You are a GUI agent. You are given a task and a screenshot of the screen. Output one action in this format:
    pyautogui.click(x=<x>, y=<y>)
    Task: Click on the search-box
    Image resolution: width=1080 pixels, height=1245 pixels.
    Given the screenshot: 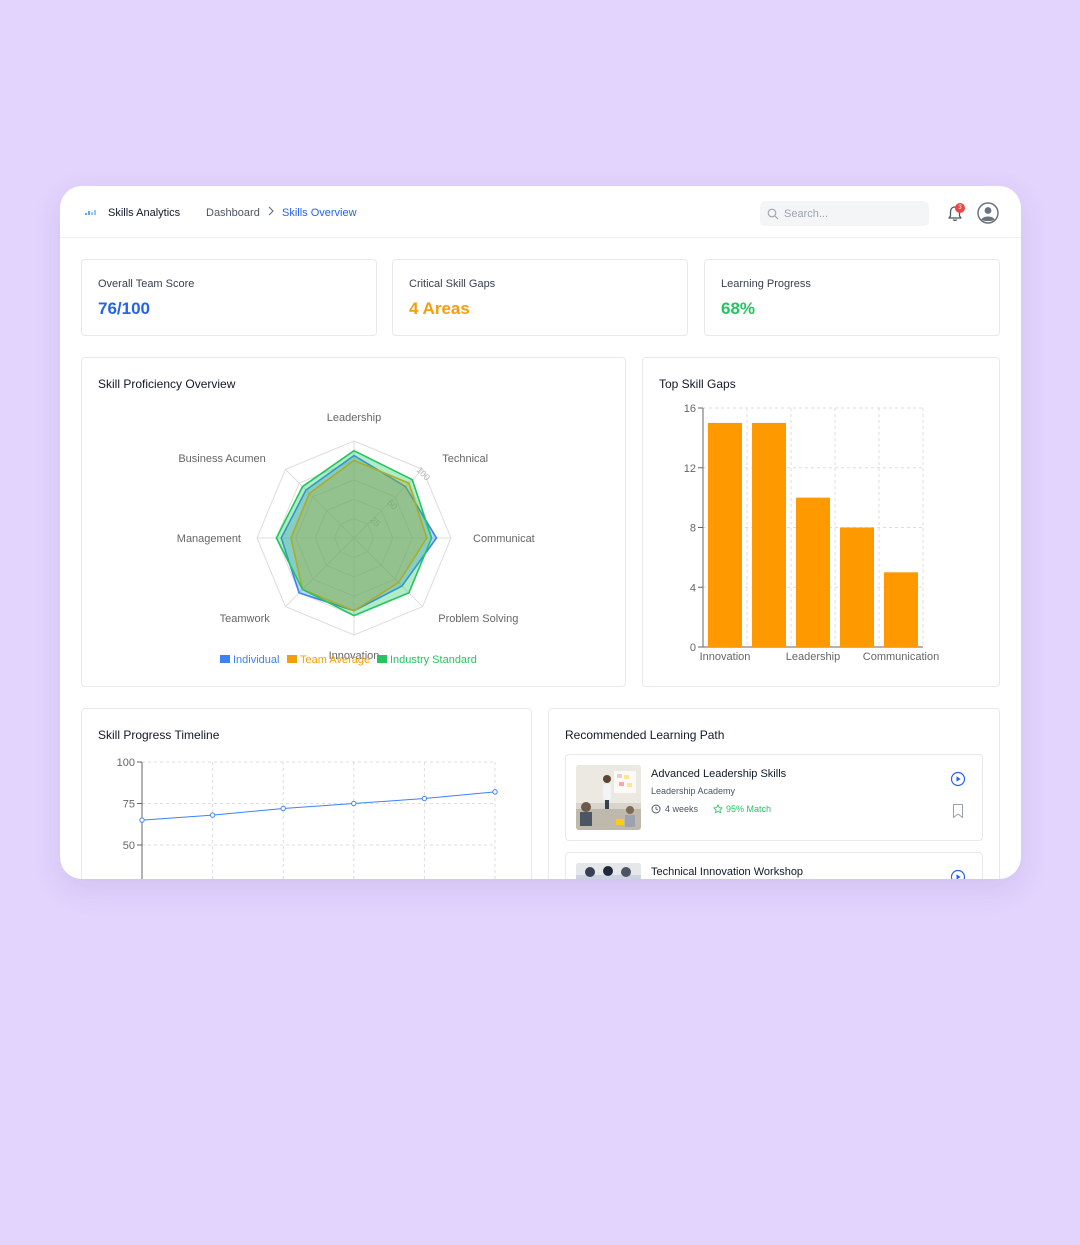 What is the action you would take?
    pyautogui.click(x=844, y=213)
    